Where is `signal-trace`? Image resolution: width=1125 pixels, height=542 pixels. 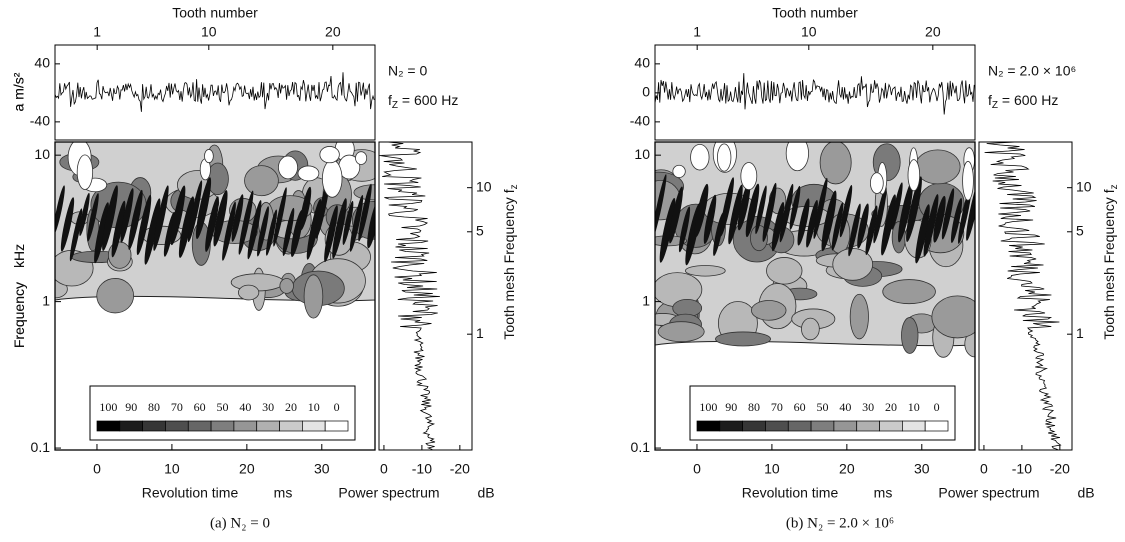 signal-trace is located at coordinates (214, 92).